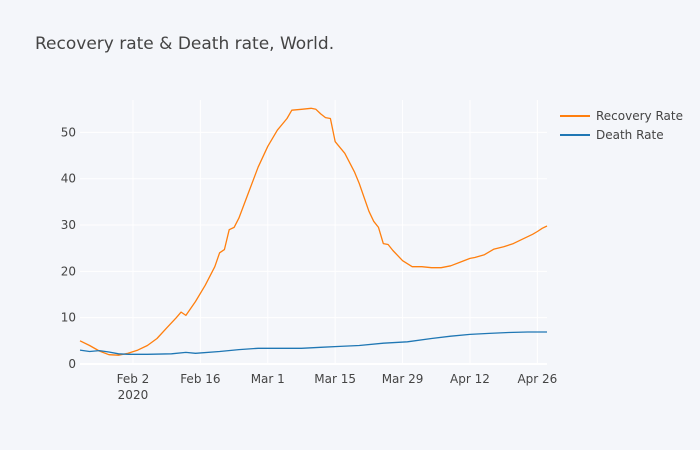  I want to click on y-tick-label: 0, so click(72, 364).